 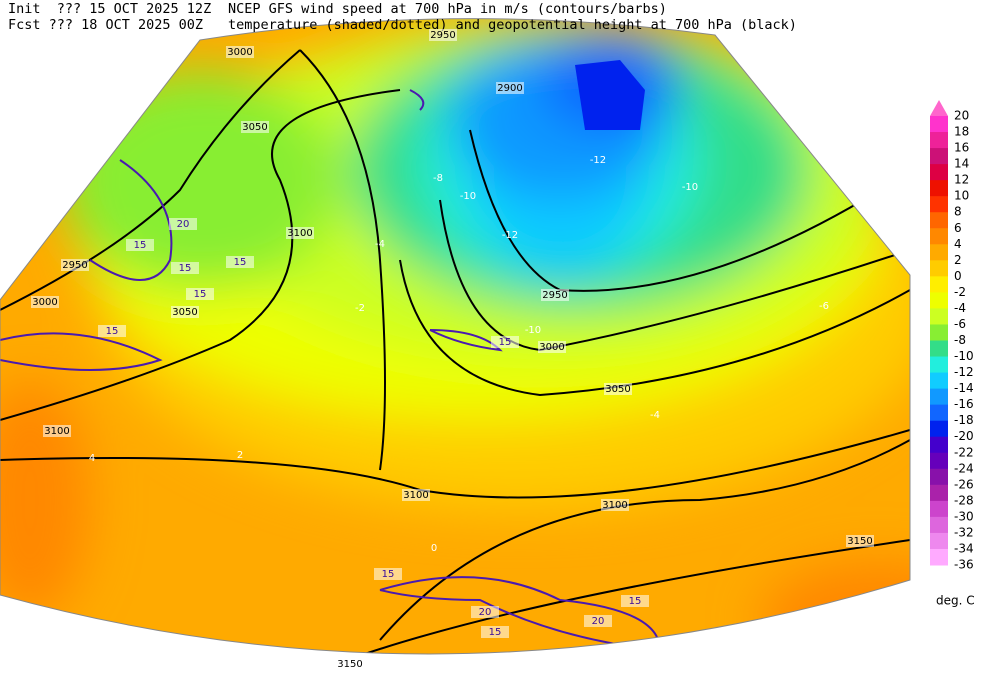 I want to click on colorbar-label: -20, so click(x=964, y=436).